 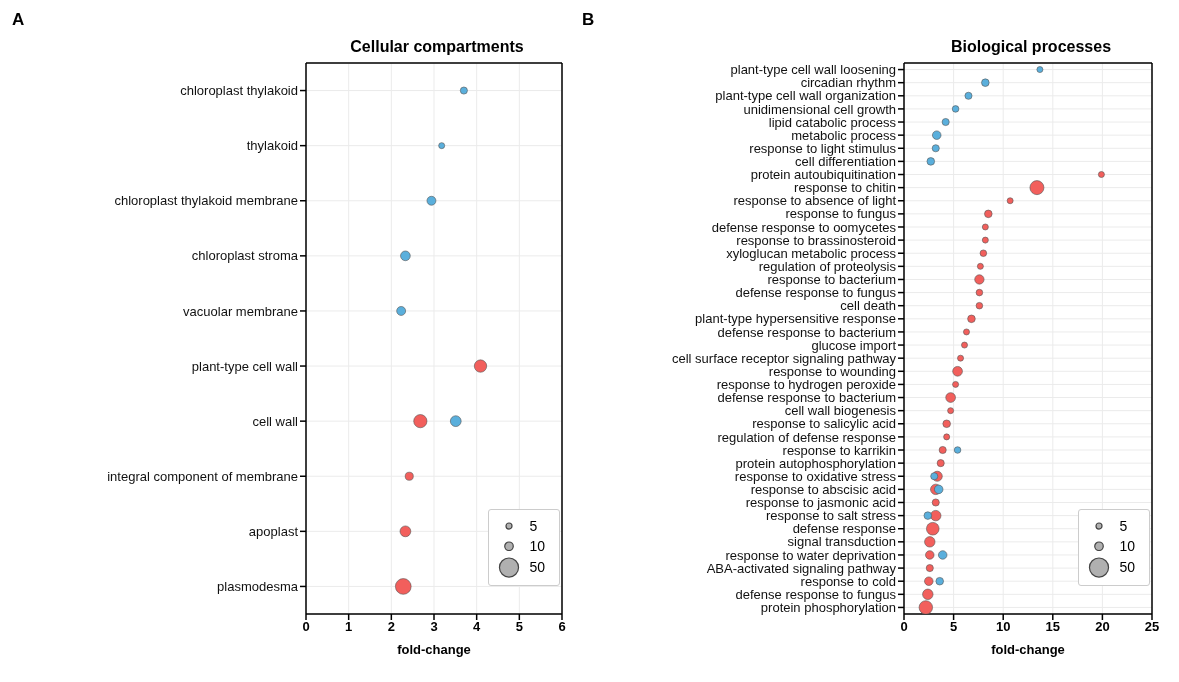 What do you see at coordinates (828, 608) in the screenshot?
I see `y-tick-label: protein phosphorylation` at bounding box center [828, 608].